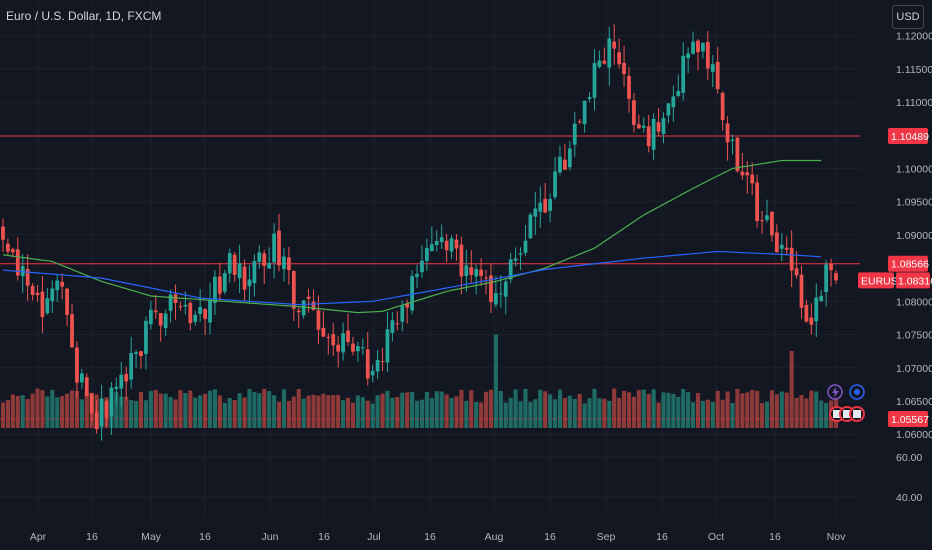 Image resolution: width=932 pixels, height=550 pixels. Describe the element at coordinates (876, 280) in the screenshot. I see `symbol-tag` at that location.